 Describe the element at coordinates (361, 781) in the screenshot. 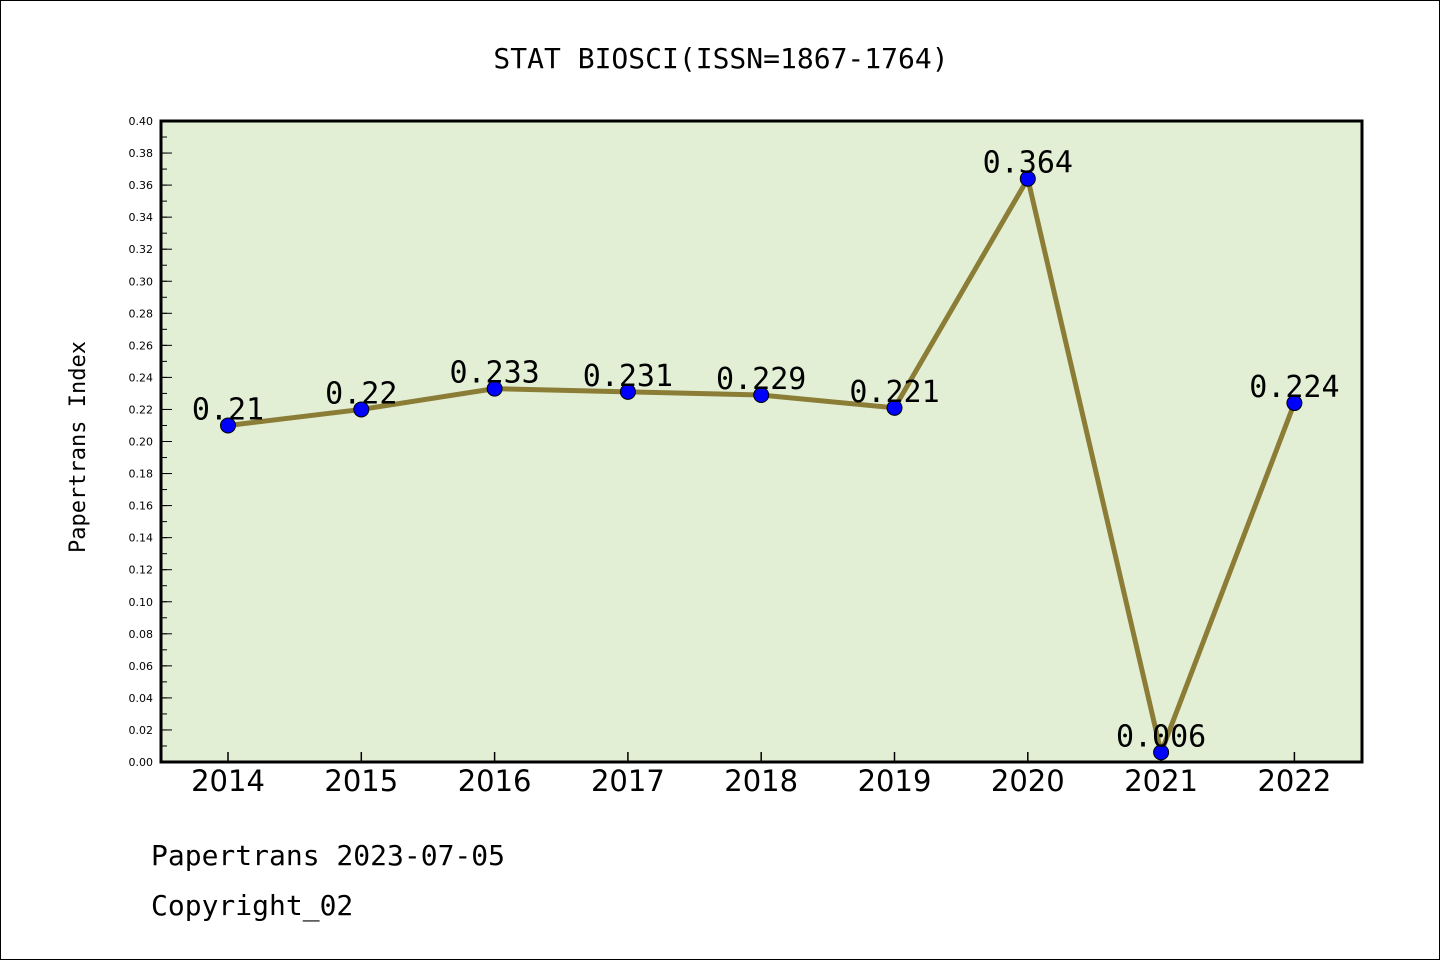

I see `x-tick-label: 2015` at that location.